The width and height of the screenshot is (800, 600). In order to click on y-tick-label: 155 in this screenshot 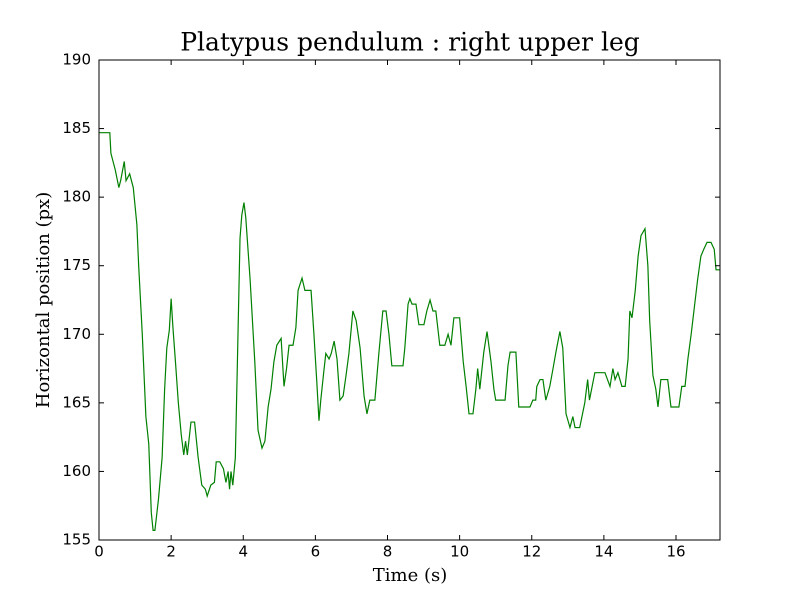, I will do `click(76, 540)`.